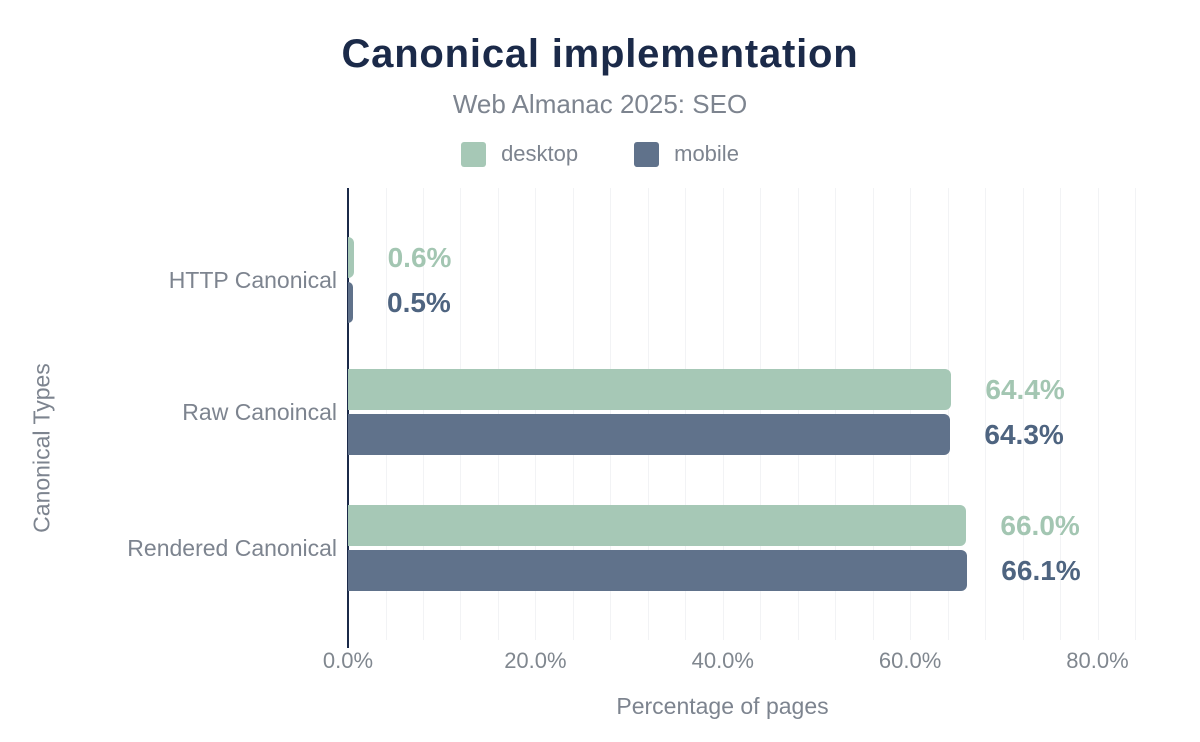 The width and height of the screenshot is (1200, 742). What do you see at coordinates (1040, 526) in the screenshot?
I see `bar-value-label: 66.0%` at bounding box center [1040, 526].